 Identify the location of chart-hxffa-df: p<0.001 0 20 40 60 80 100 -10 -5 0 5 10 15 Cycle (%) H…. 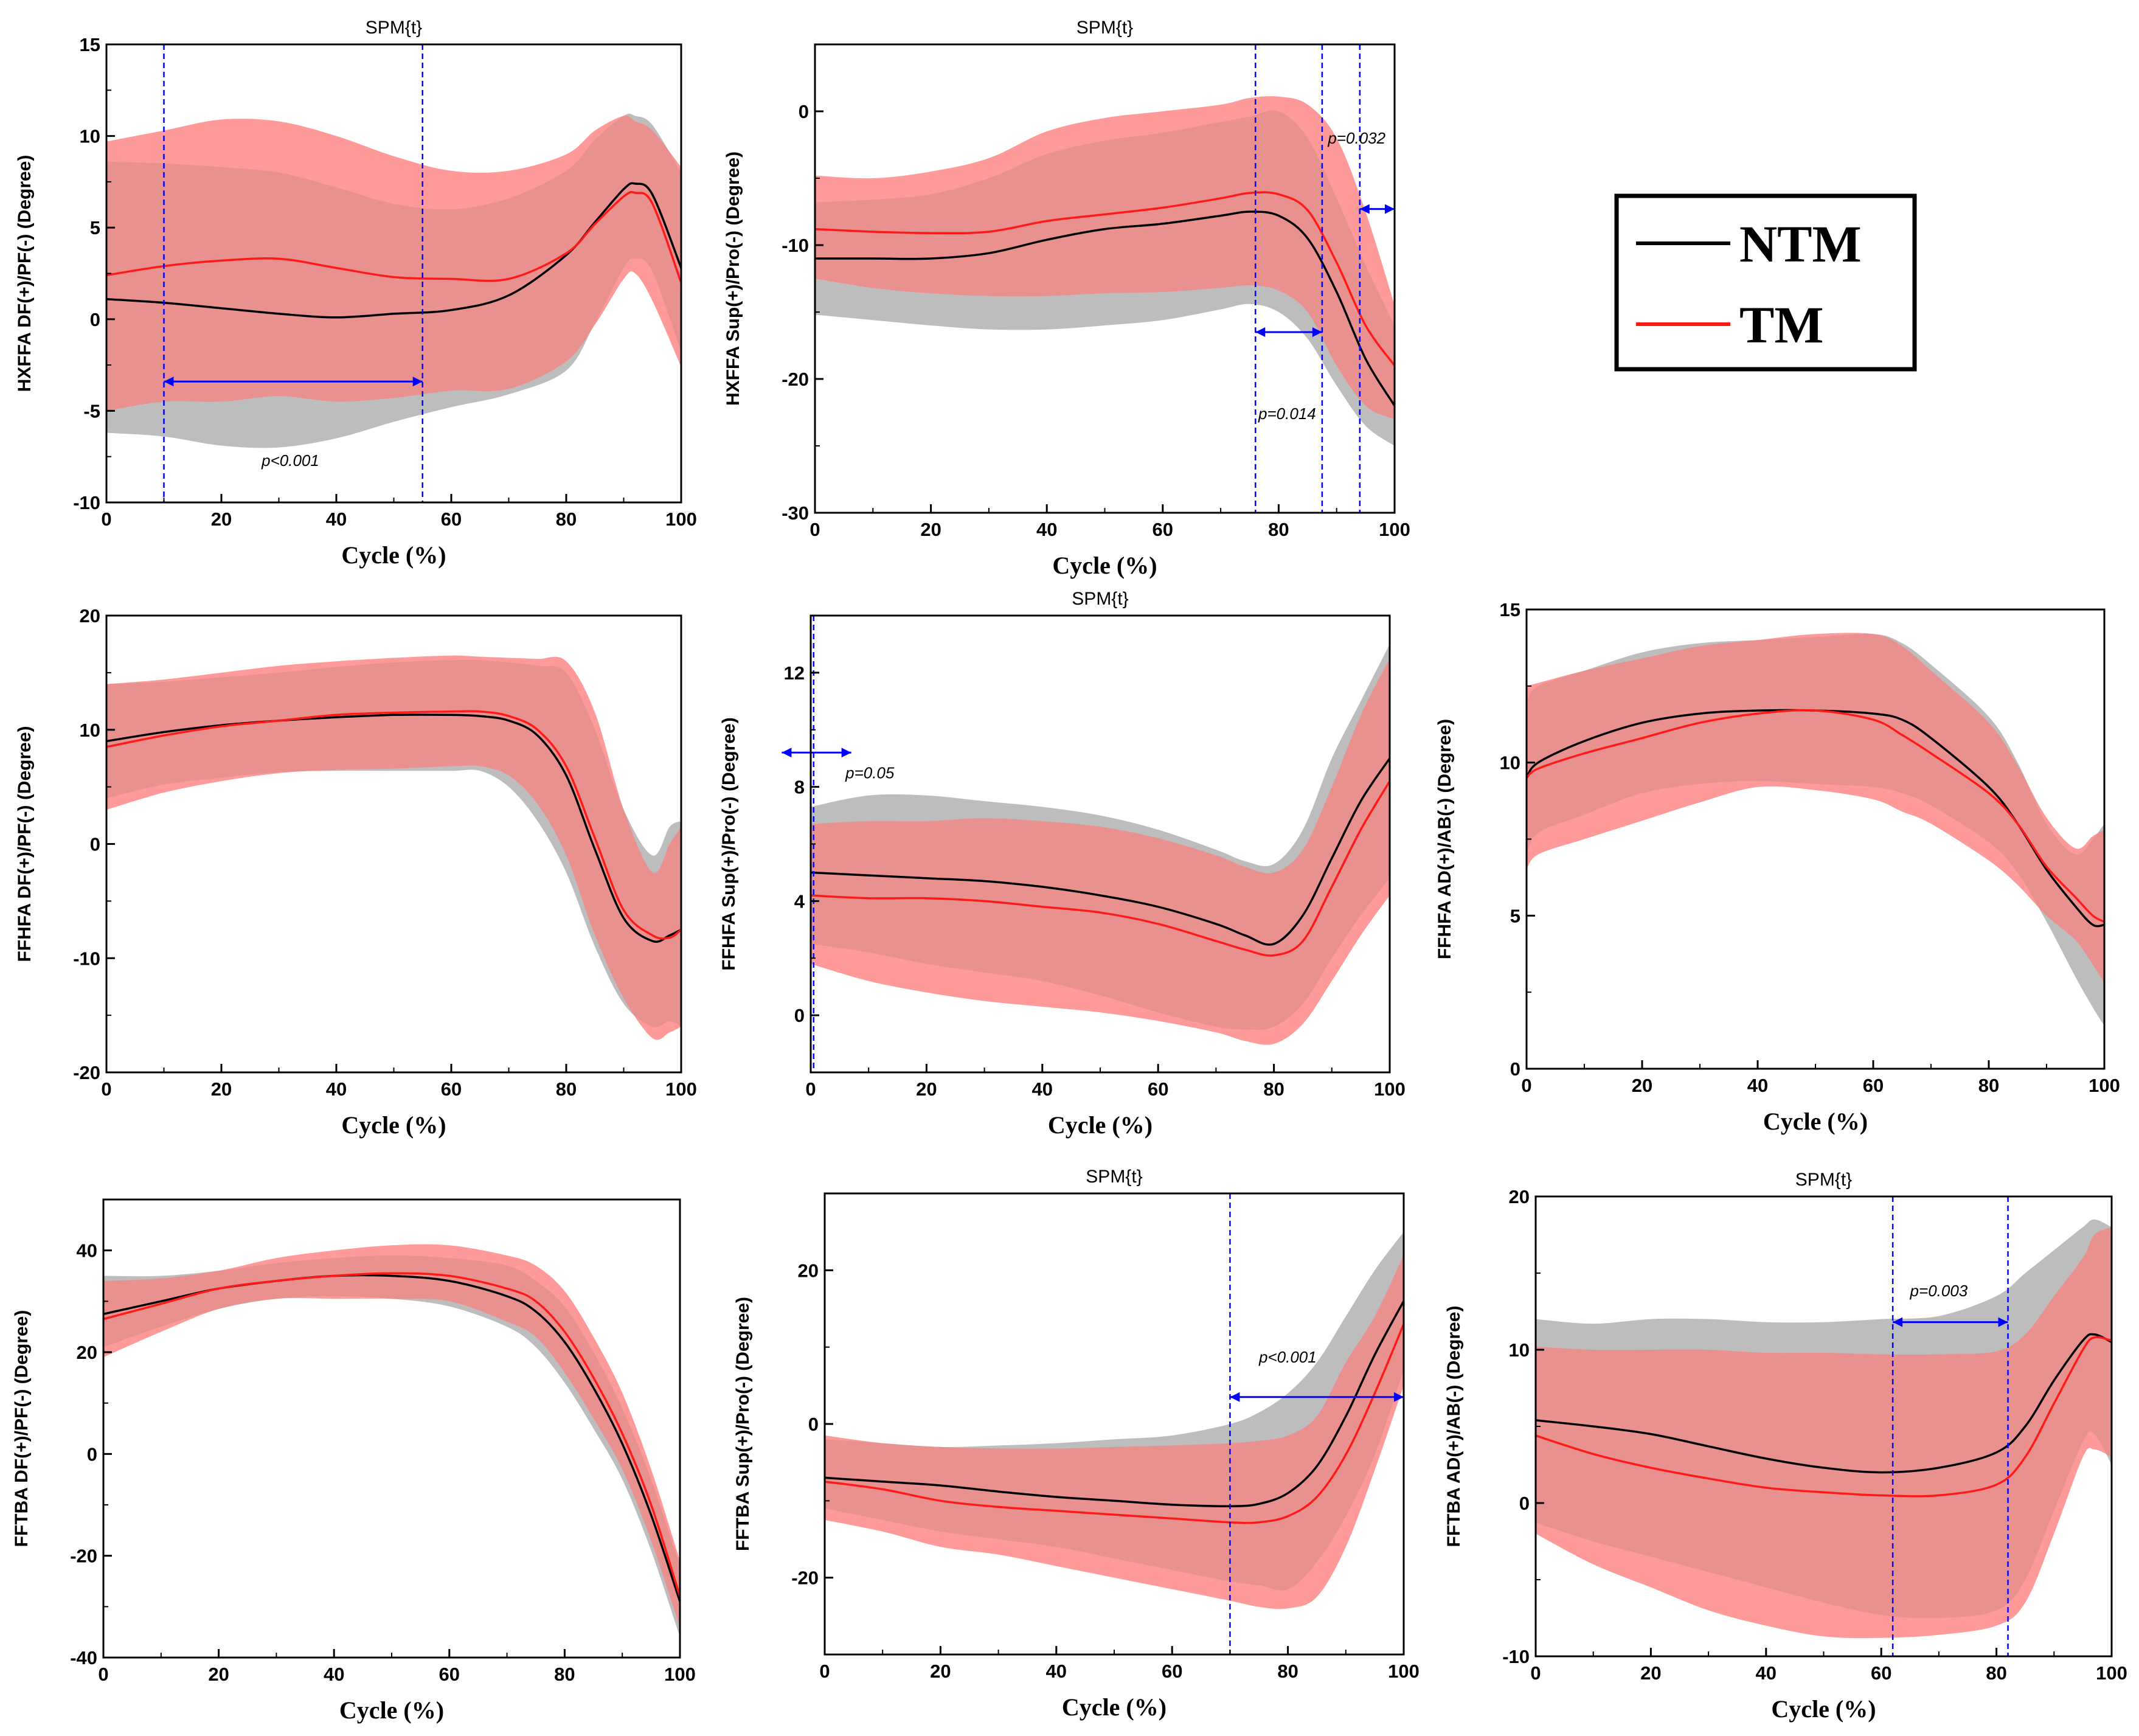
(356, 293).